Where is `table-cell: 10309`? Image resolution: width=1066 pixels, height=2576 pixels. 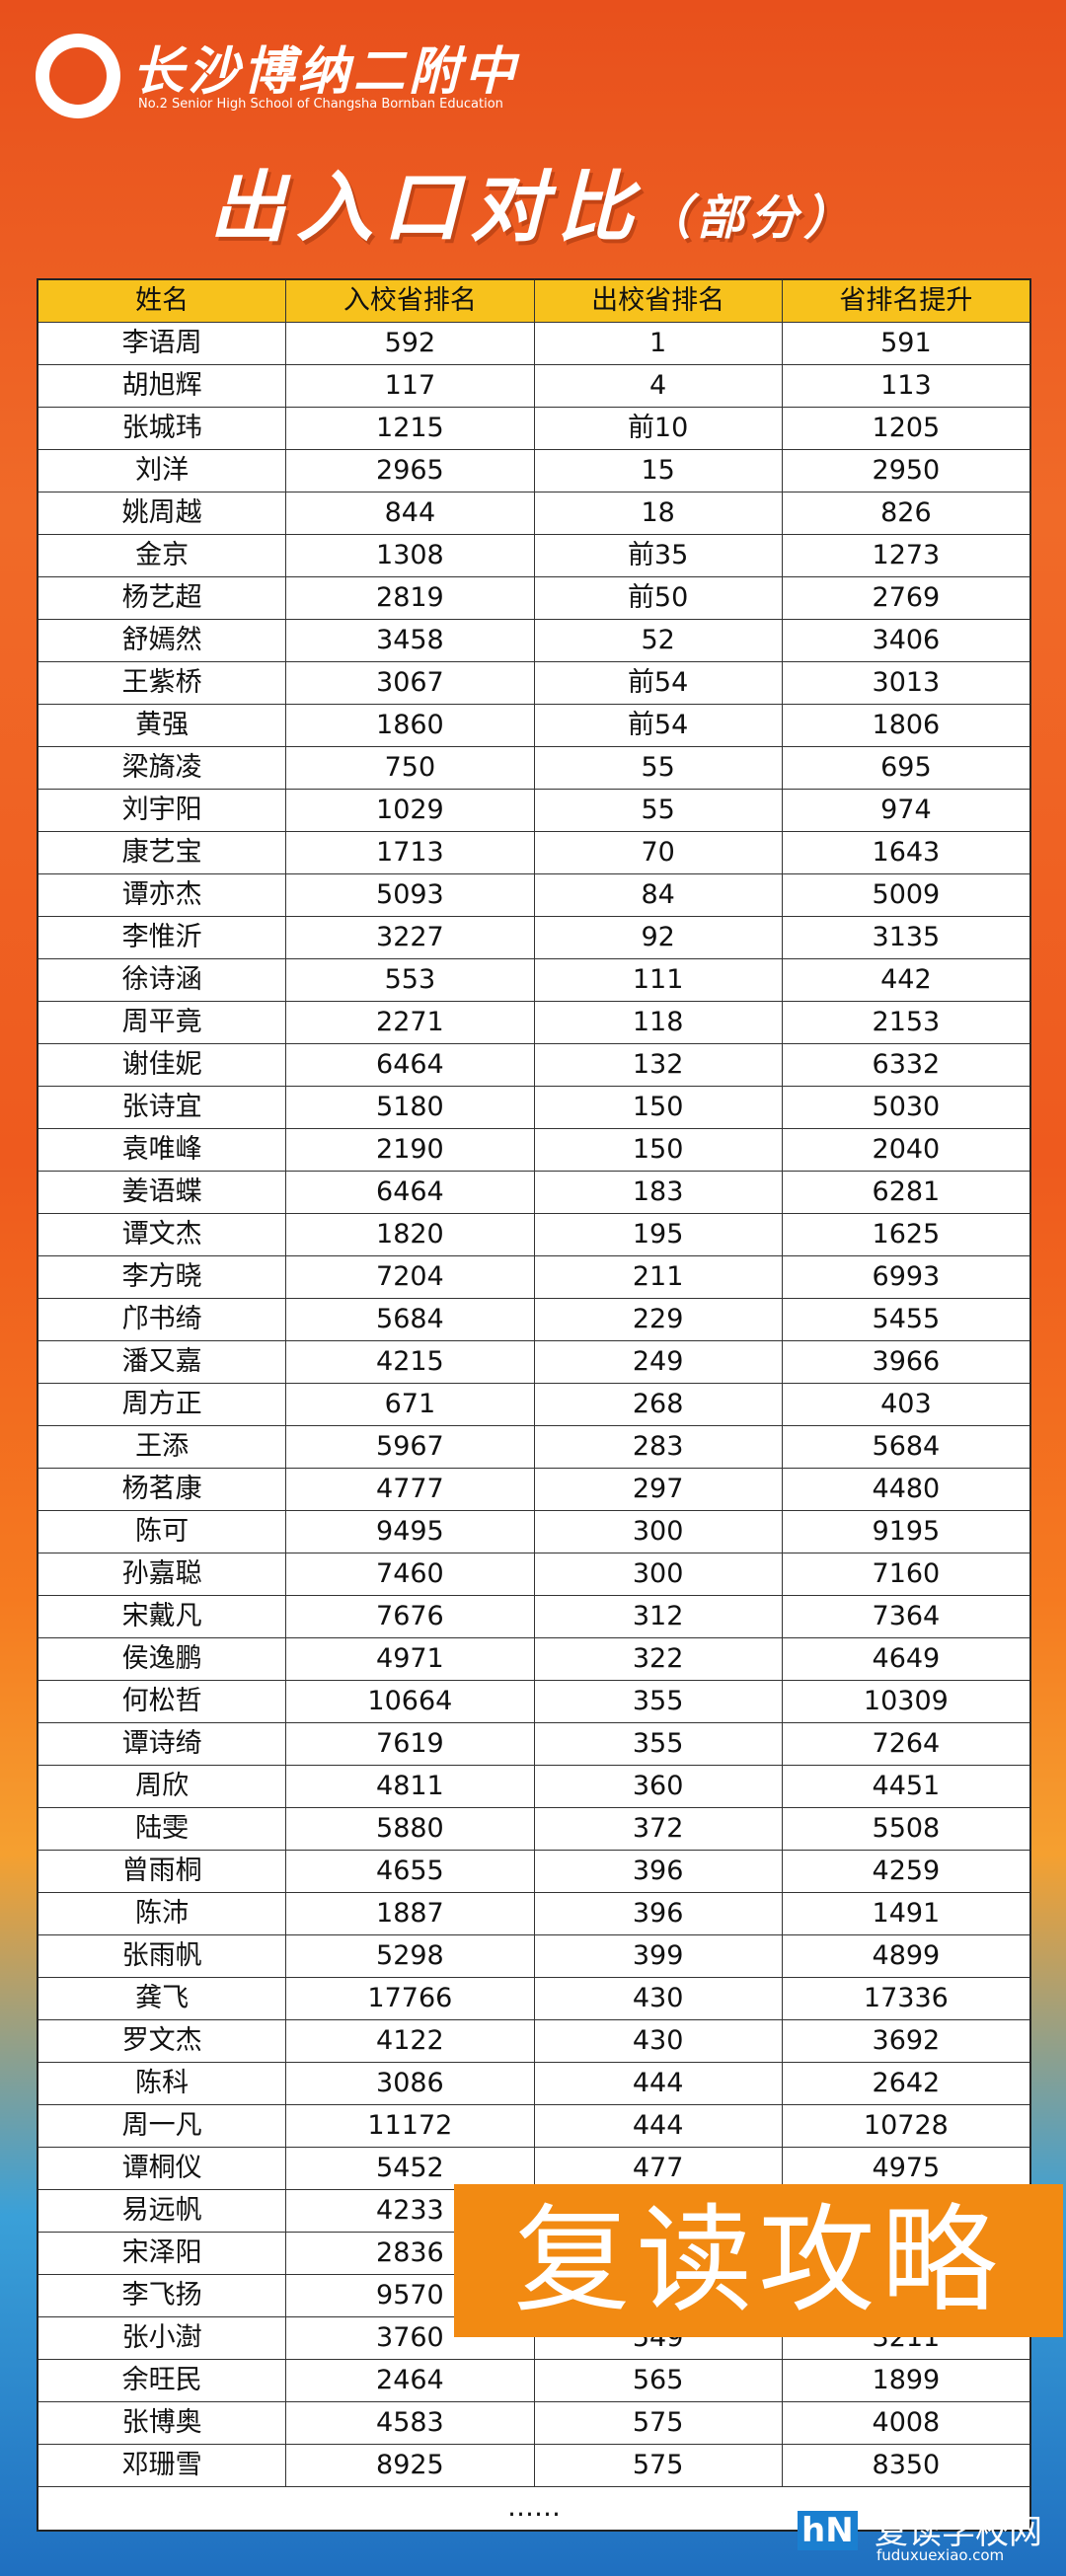
table-cell: 10309 is located at coordinates (906, 1701).